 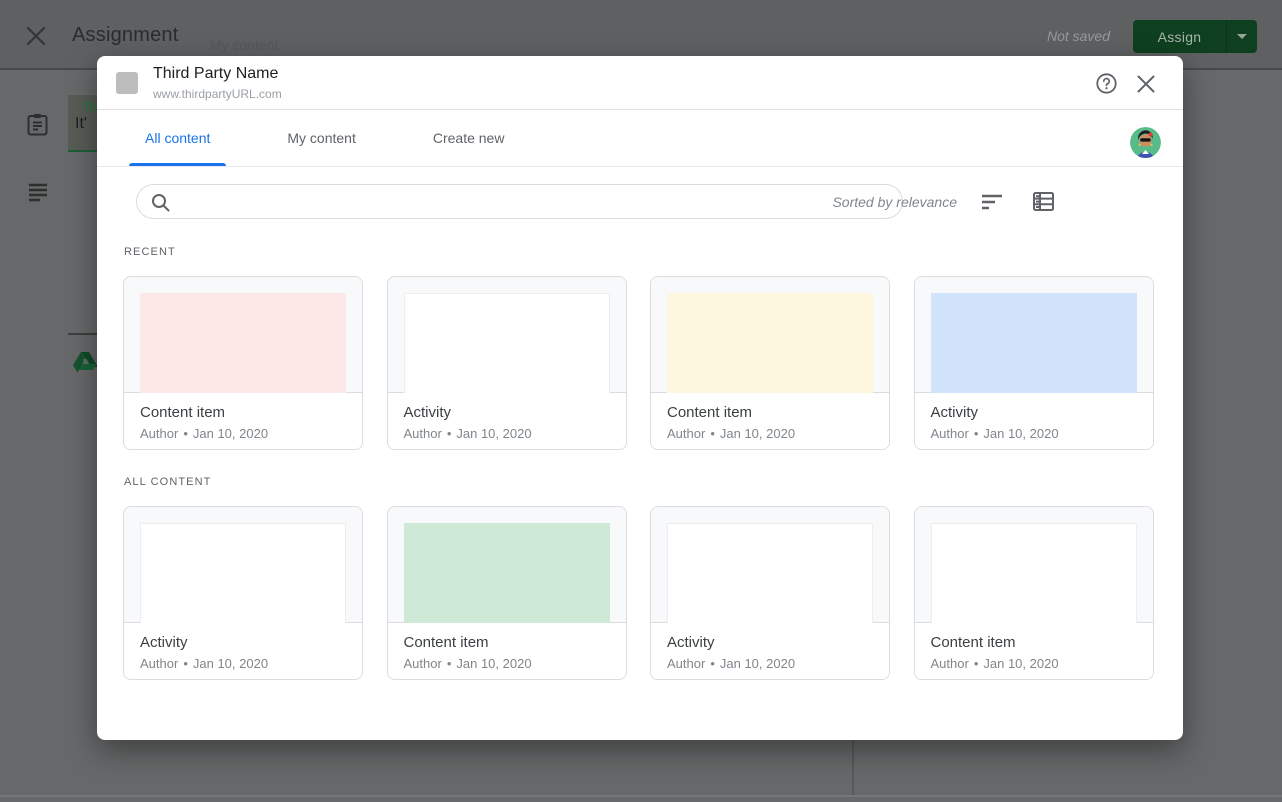 I want to click on field-underline, so click(x=85, y=151).